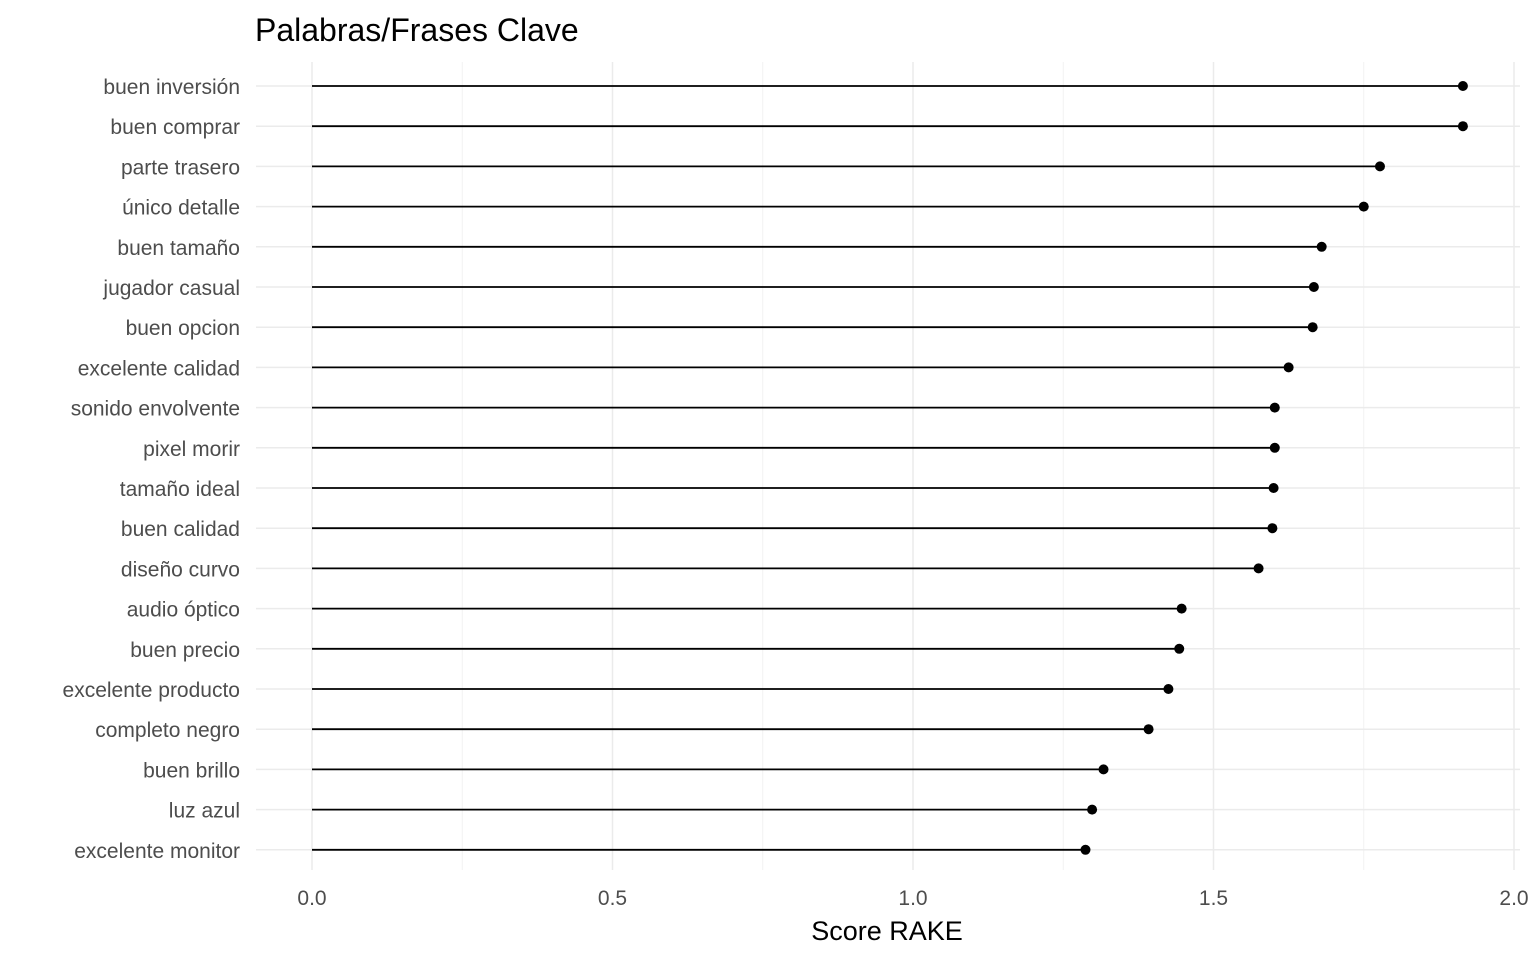 This screenshot has width=1536, height=960. Describe the element at coordinates (159, 368) in the screenshot. I see `y-category-label: excelente calidad` at that location.